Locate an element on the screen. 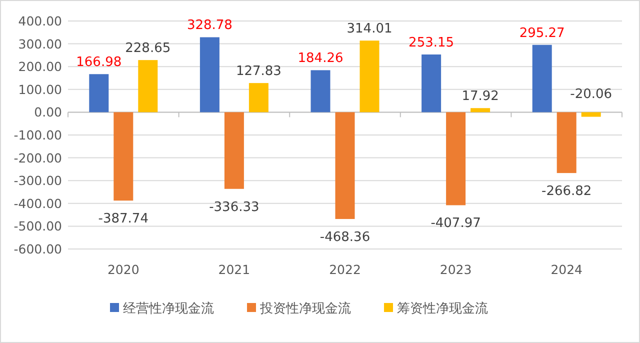  data-label: 184.26 is located at coordinates (321, 58).